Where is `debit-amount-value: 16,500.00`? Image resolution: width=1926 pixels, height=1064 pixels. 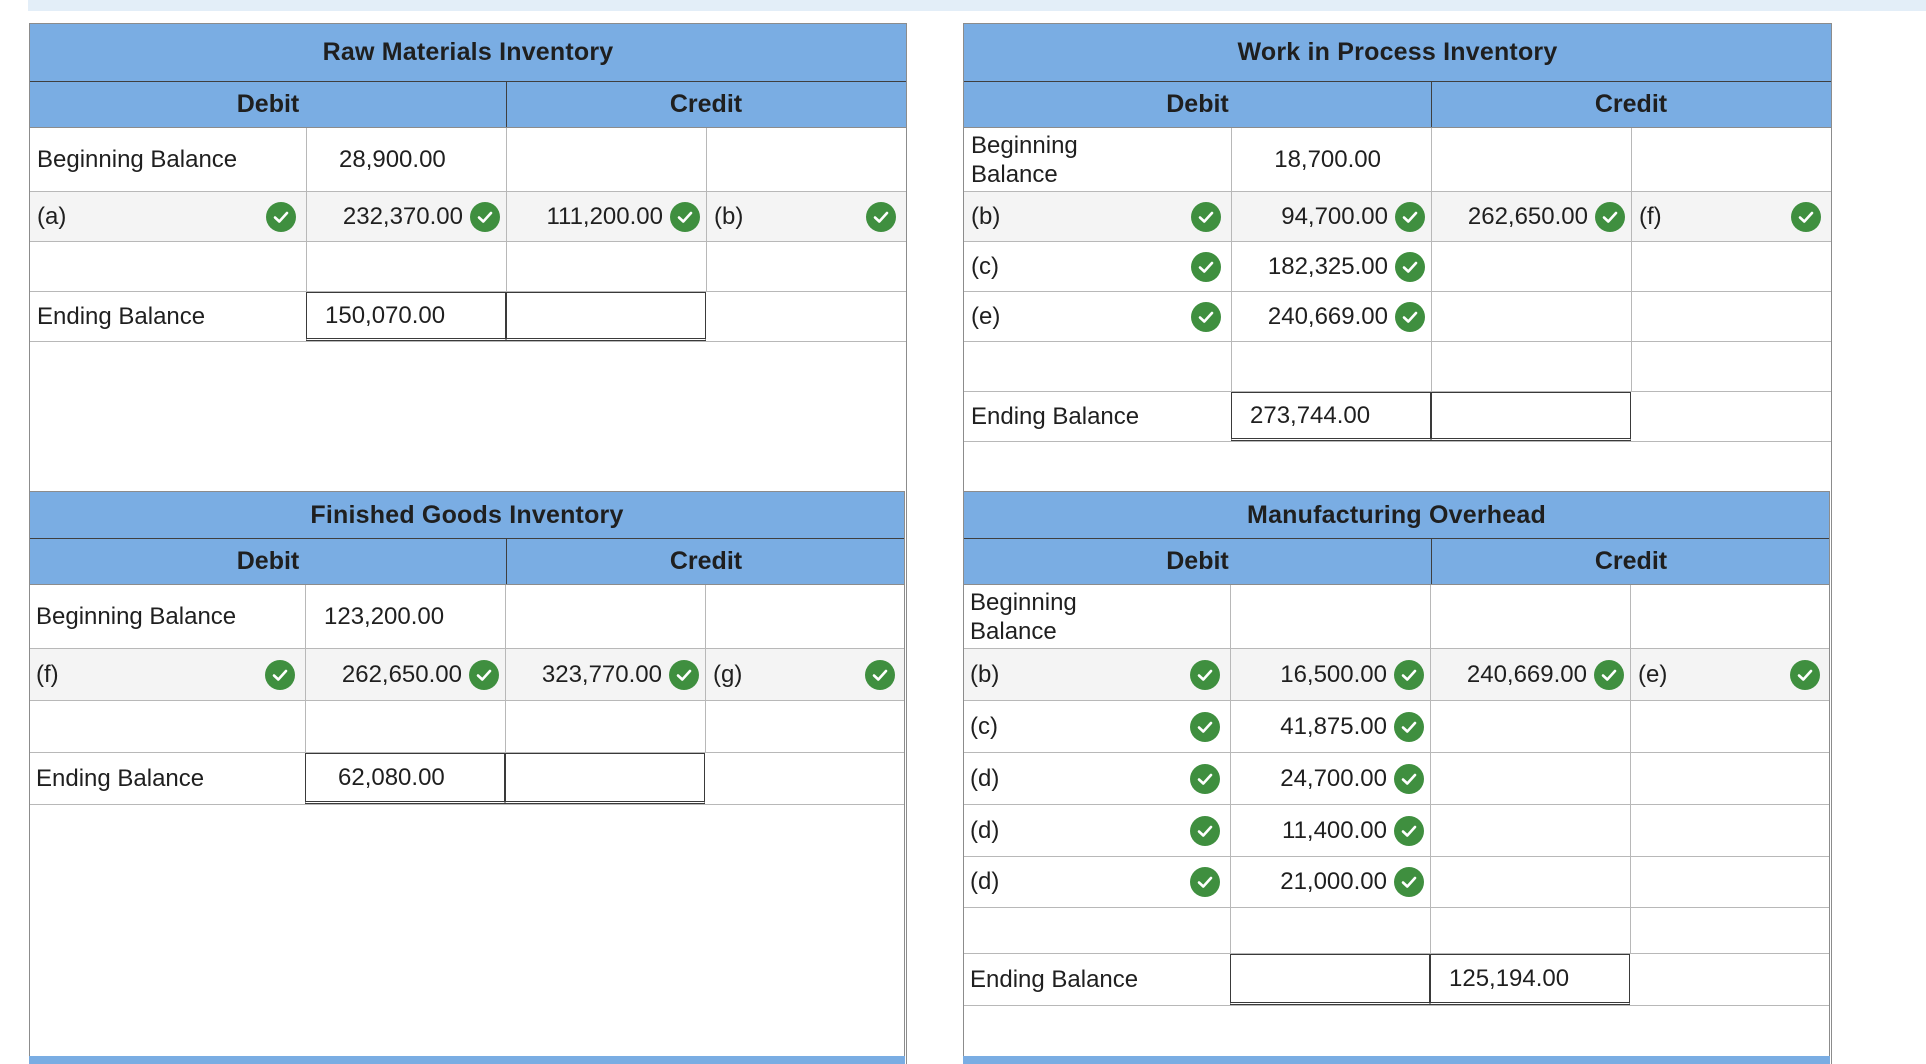
debit-amount-value: 16,500.00 is located at coordinates (1333, 674).